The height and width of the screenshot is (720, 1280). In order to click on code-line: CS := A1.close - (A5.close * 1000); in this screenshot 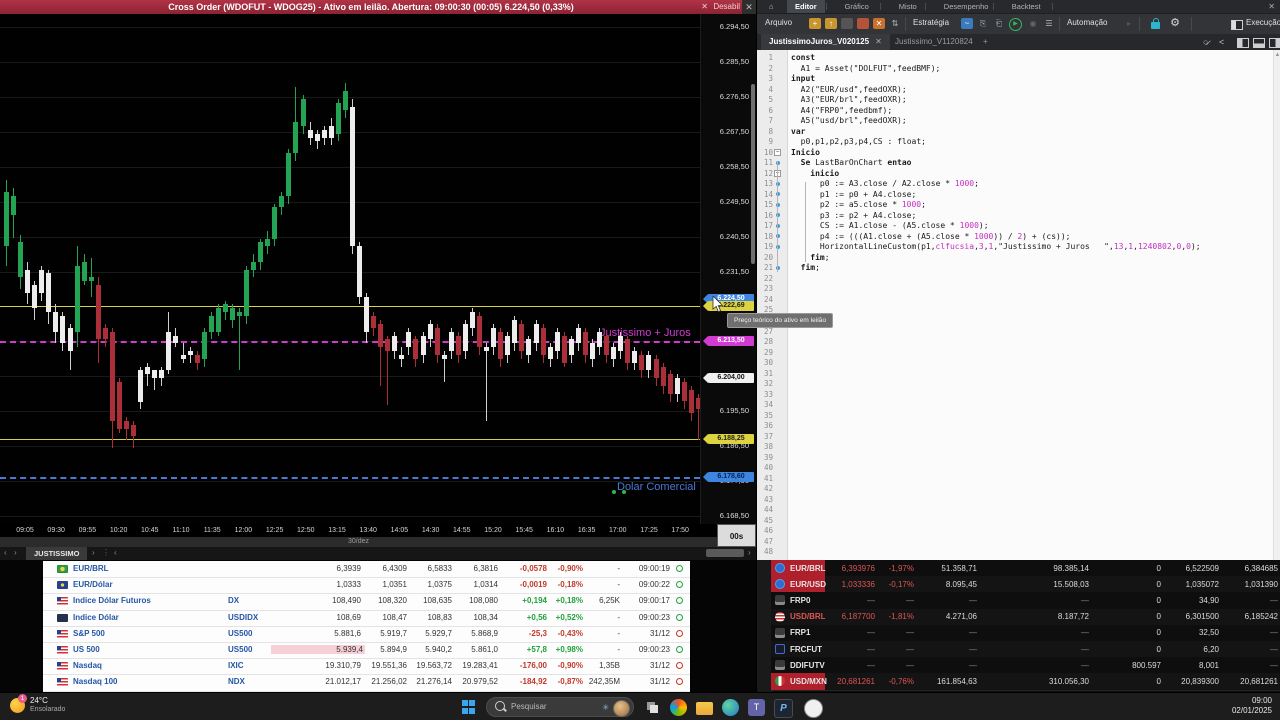, I will do `click(904, 226)`.